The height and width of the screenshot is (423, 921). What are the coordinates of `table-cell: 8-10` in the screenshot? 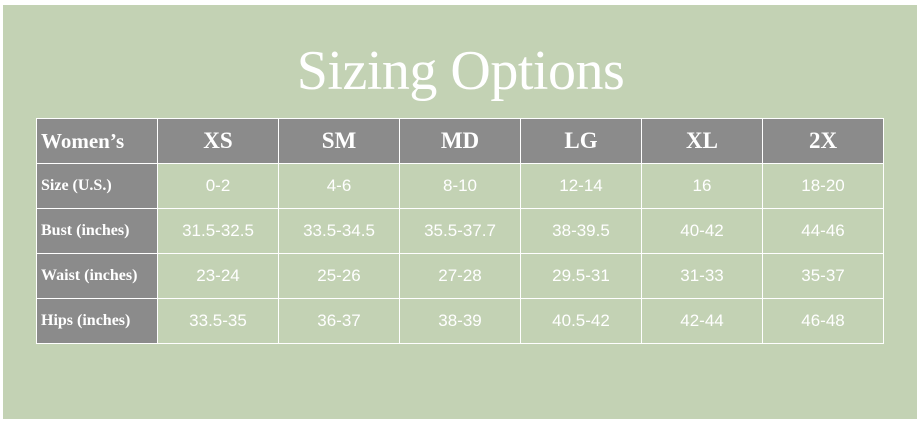 It's located at (460, 186).